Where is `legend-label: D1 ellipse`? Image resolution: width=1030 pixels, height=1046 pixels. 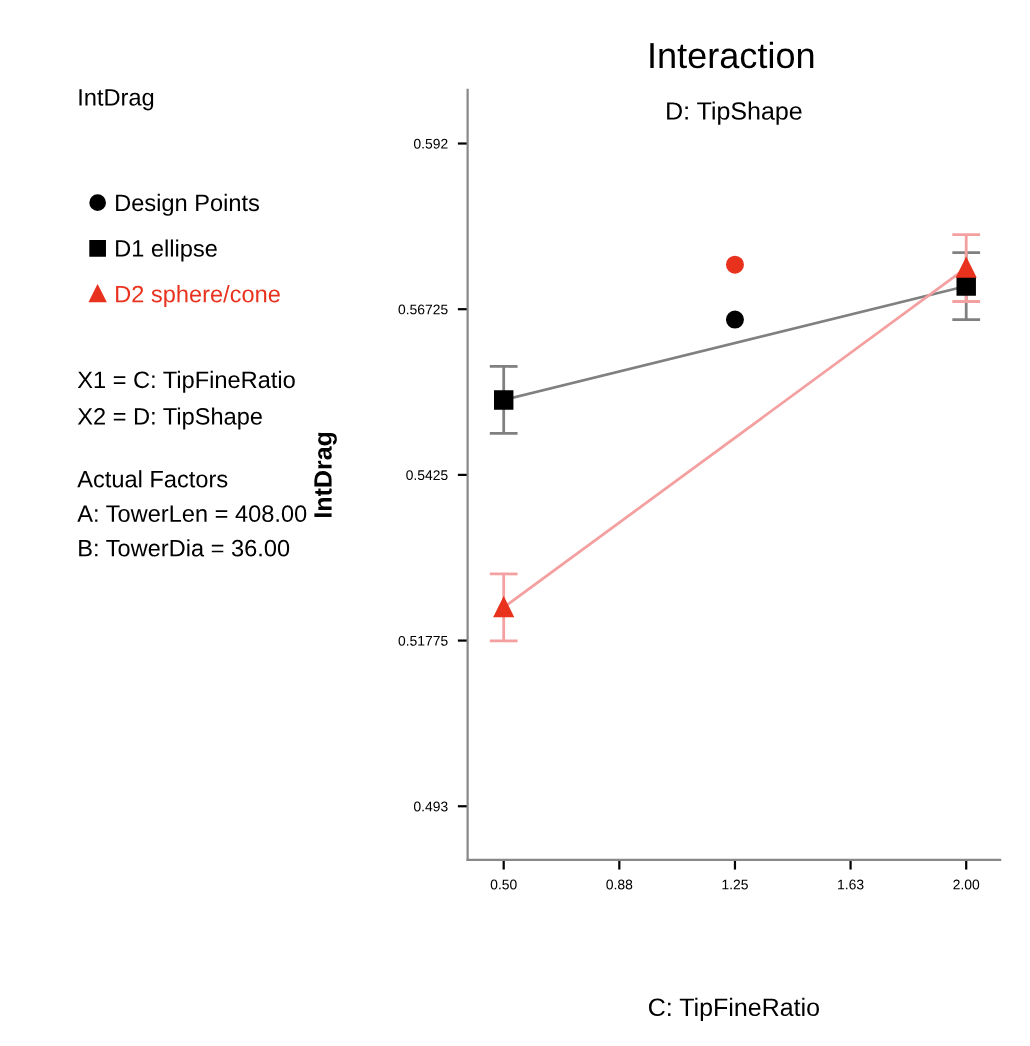
legend-label: D1 ellipse is located at coordinates (166, 250).